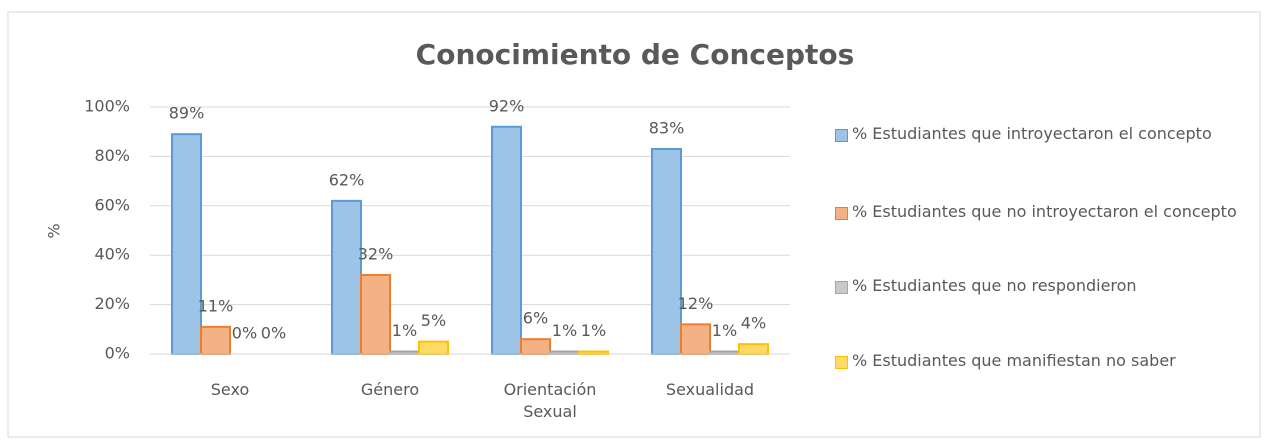  I want to click on data-label: 32%, so click(376, 253).